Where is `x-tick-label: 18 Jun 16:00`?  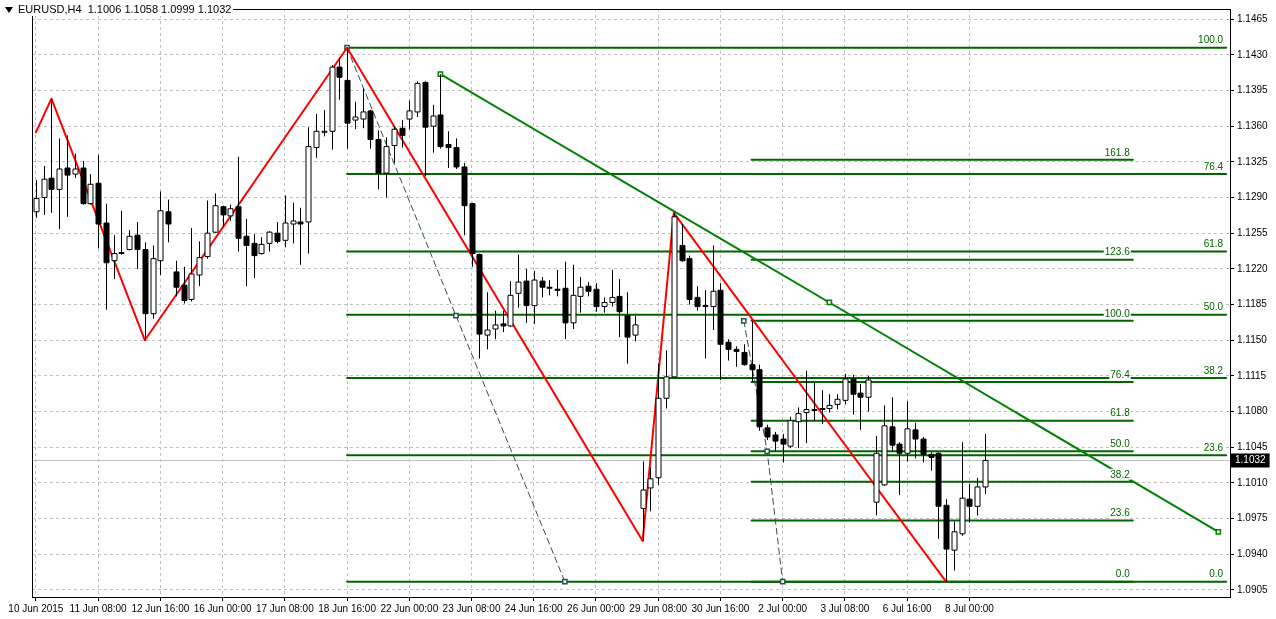 x-tick-label: 18 Jun 16:00 is located at coordinates (347, 608).